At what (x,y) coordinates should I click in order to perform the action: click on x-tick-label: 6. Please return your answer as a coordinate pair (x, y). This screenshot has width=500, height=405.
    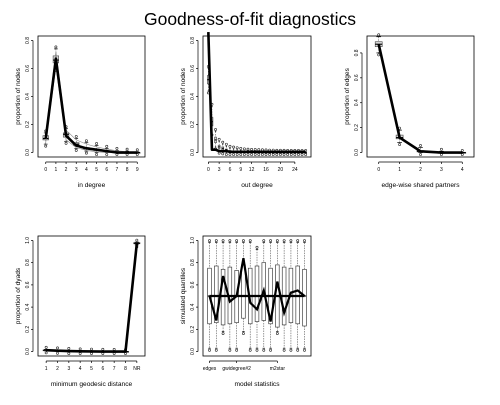
    Looking at the image, I should click on (230, 170).